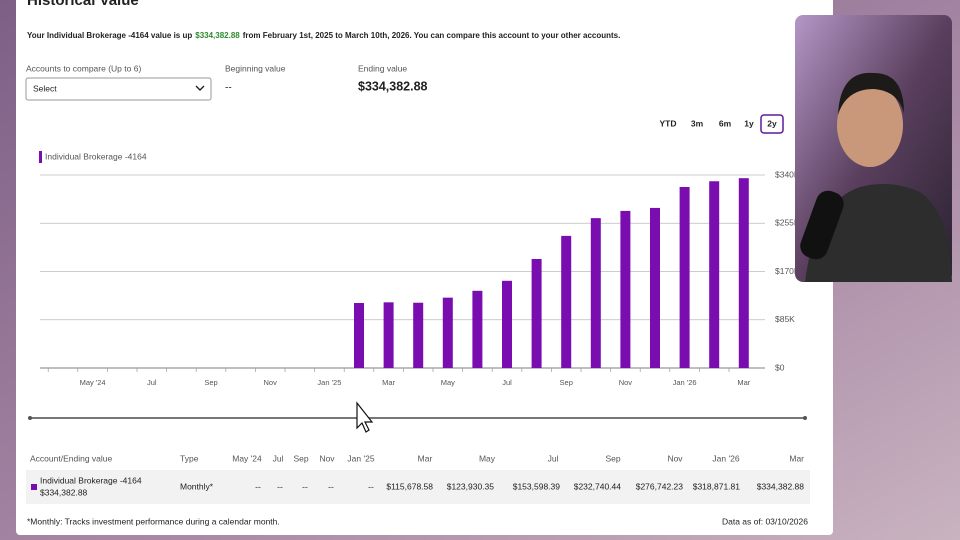 The image size is (960, 540). What do you see at coordinates (697, 123) in the screenshot?
I see `range-button: 3m` at bounding box center [697, 123].